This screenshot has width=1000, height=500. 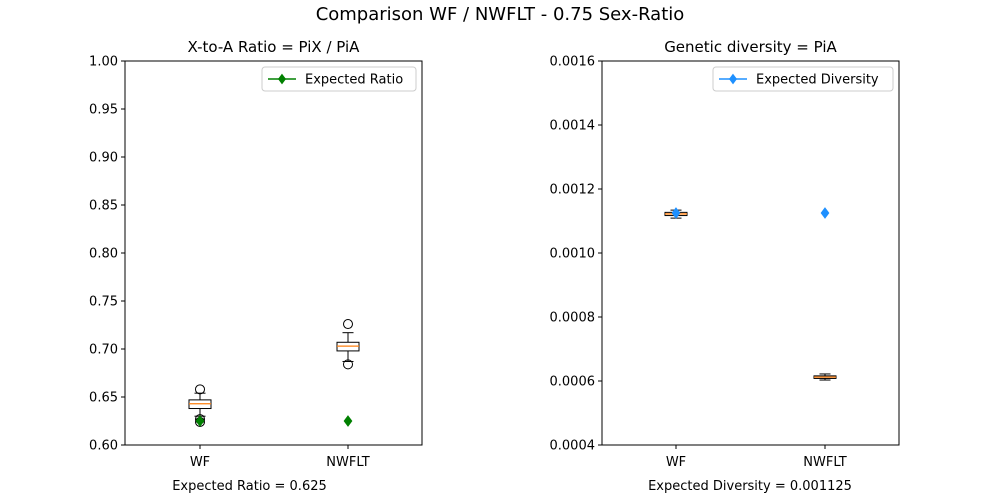 I want to click on y-tick-label: 0.60, so click(x=103, y=446).